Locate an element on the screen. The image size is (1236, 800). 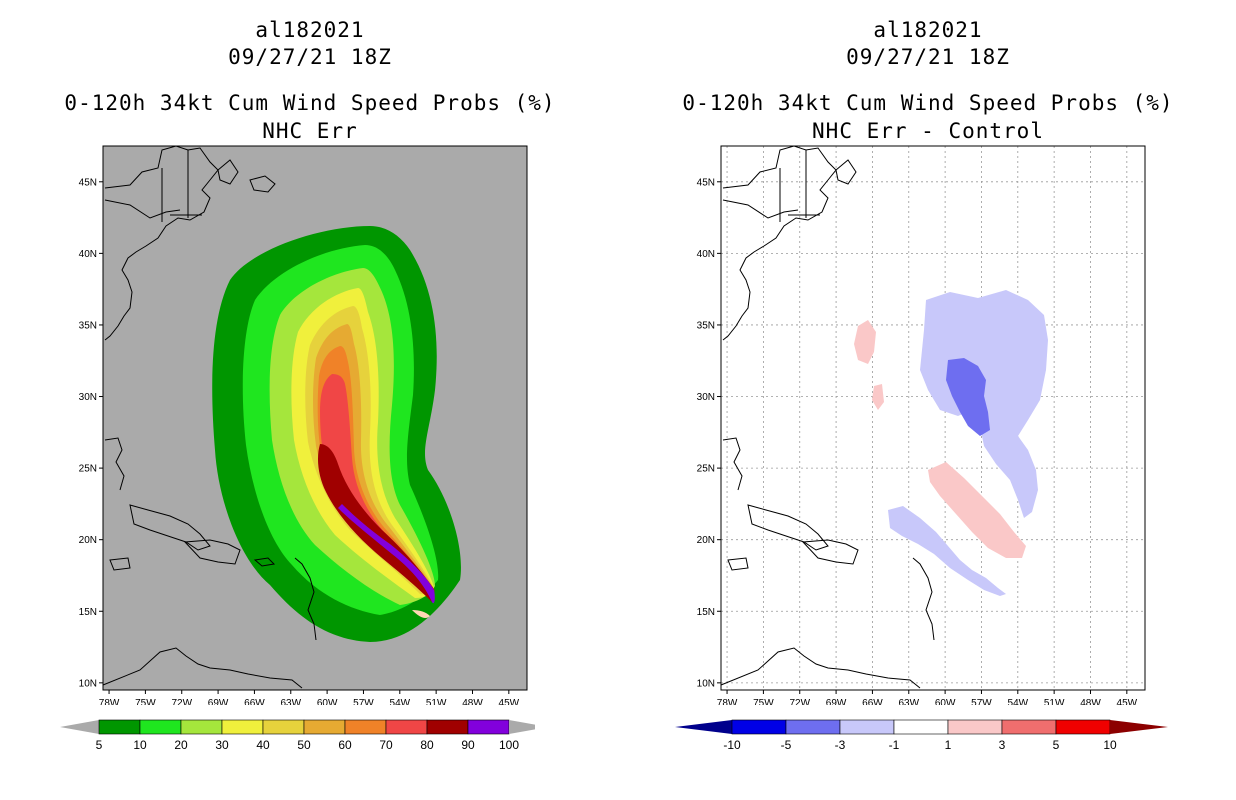
colorbar-label: -5 is located at coordinates (786, 745).